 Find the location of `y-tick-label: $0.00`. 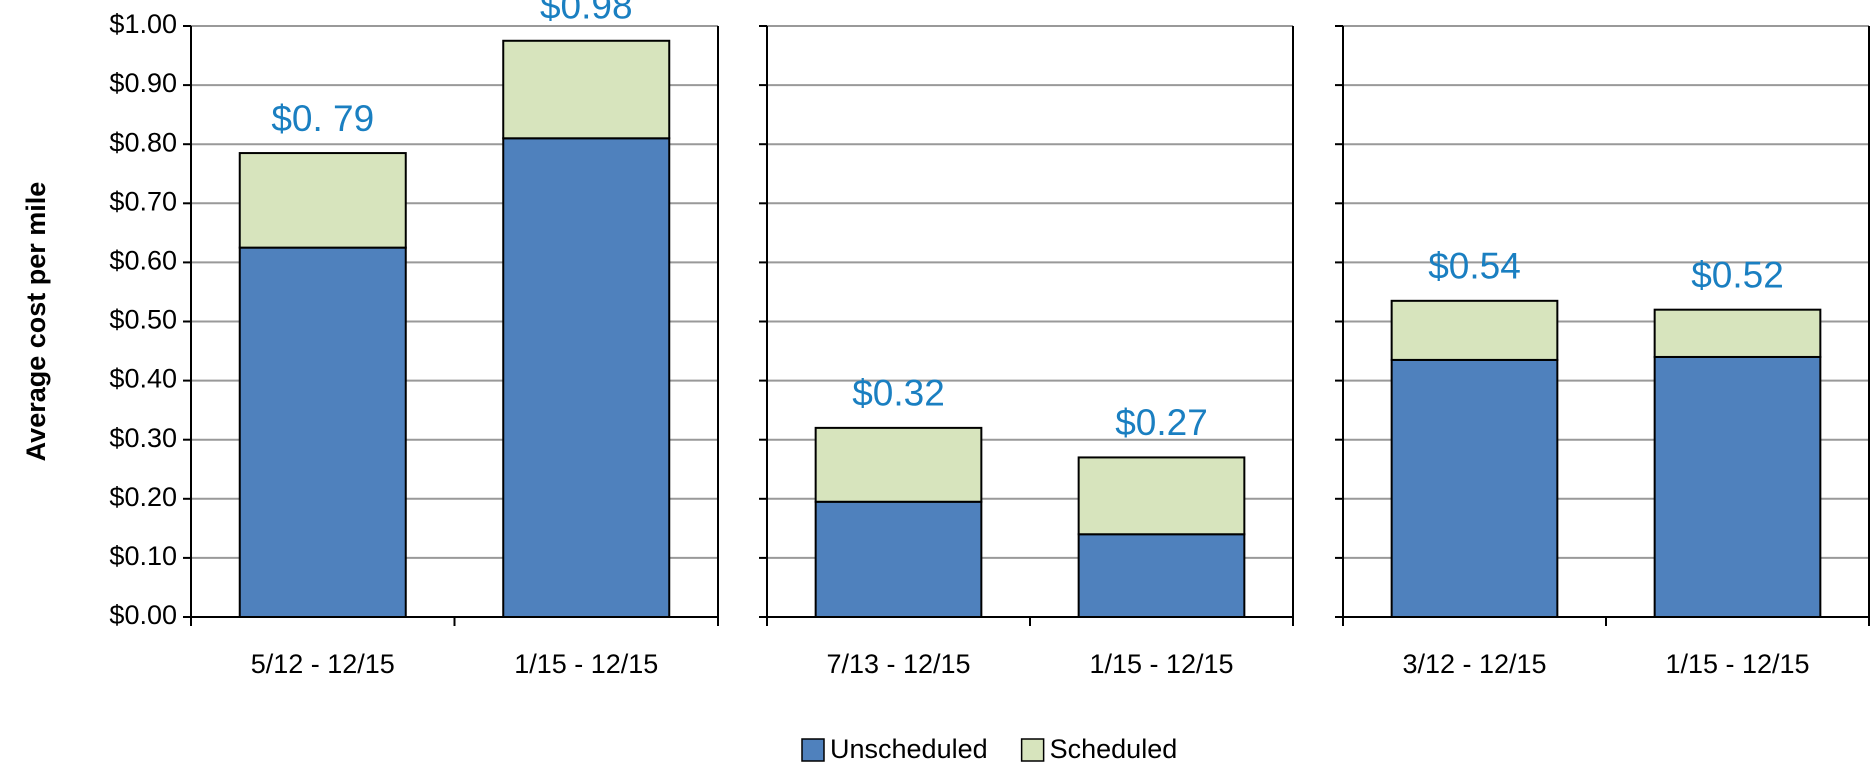

y-tick-label: $0.00 is located at coordinates (143, 615).